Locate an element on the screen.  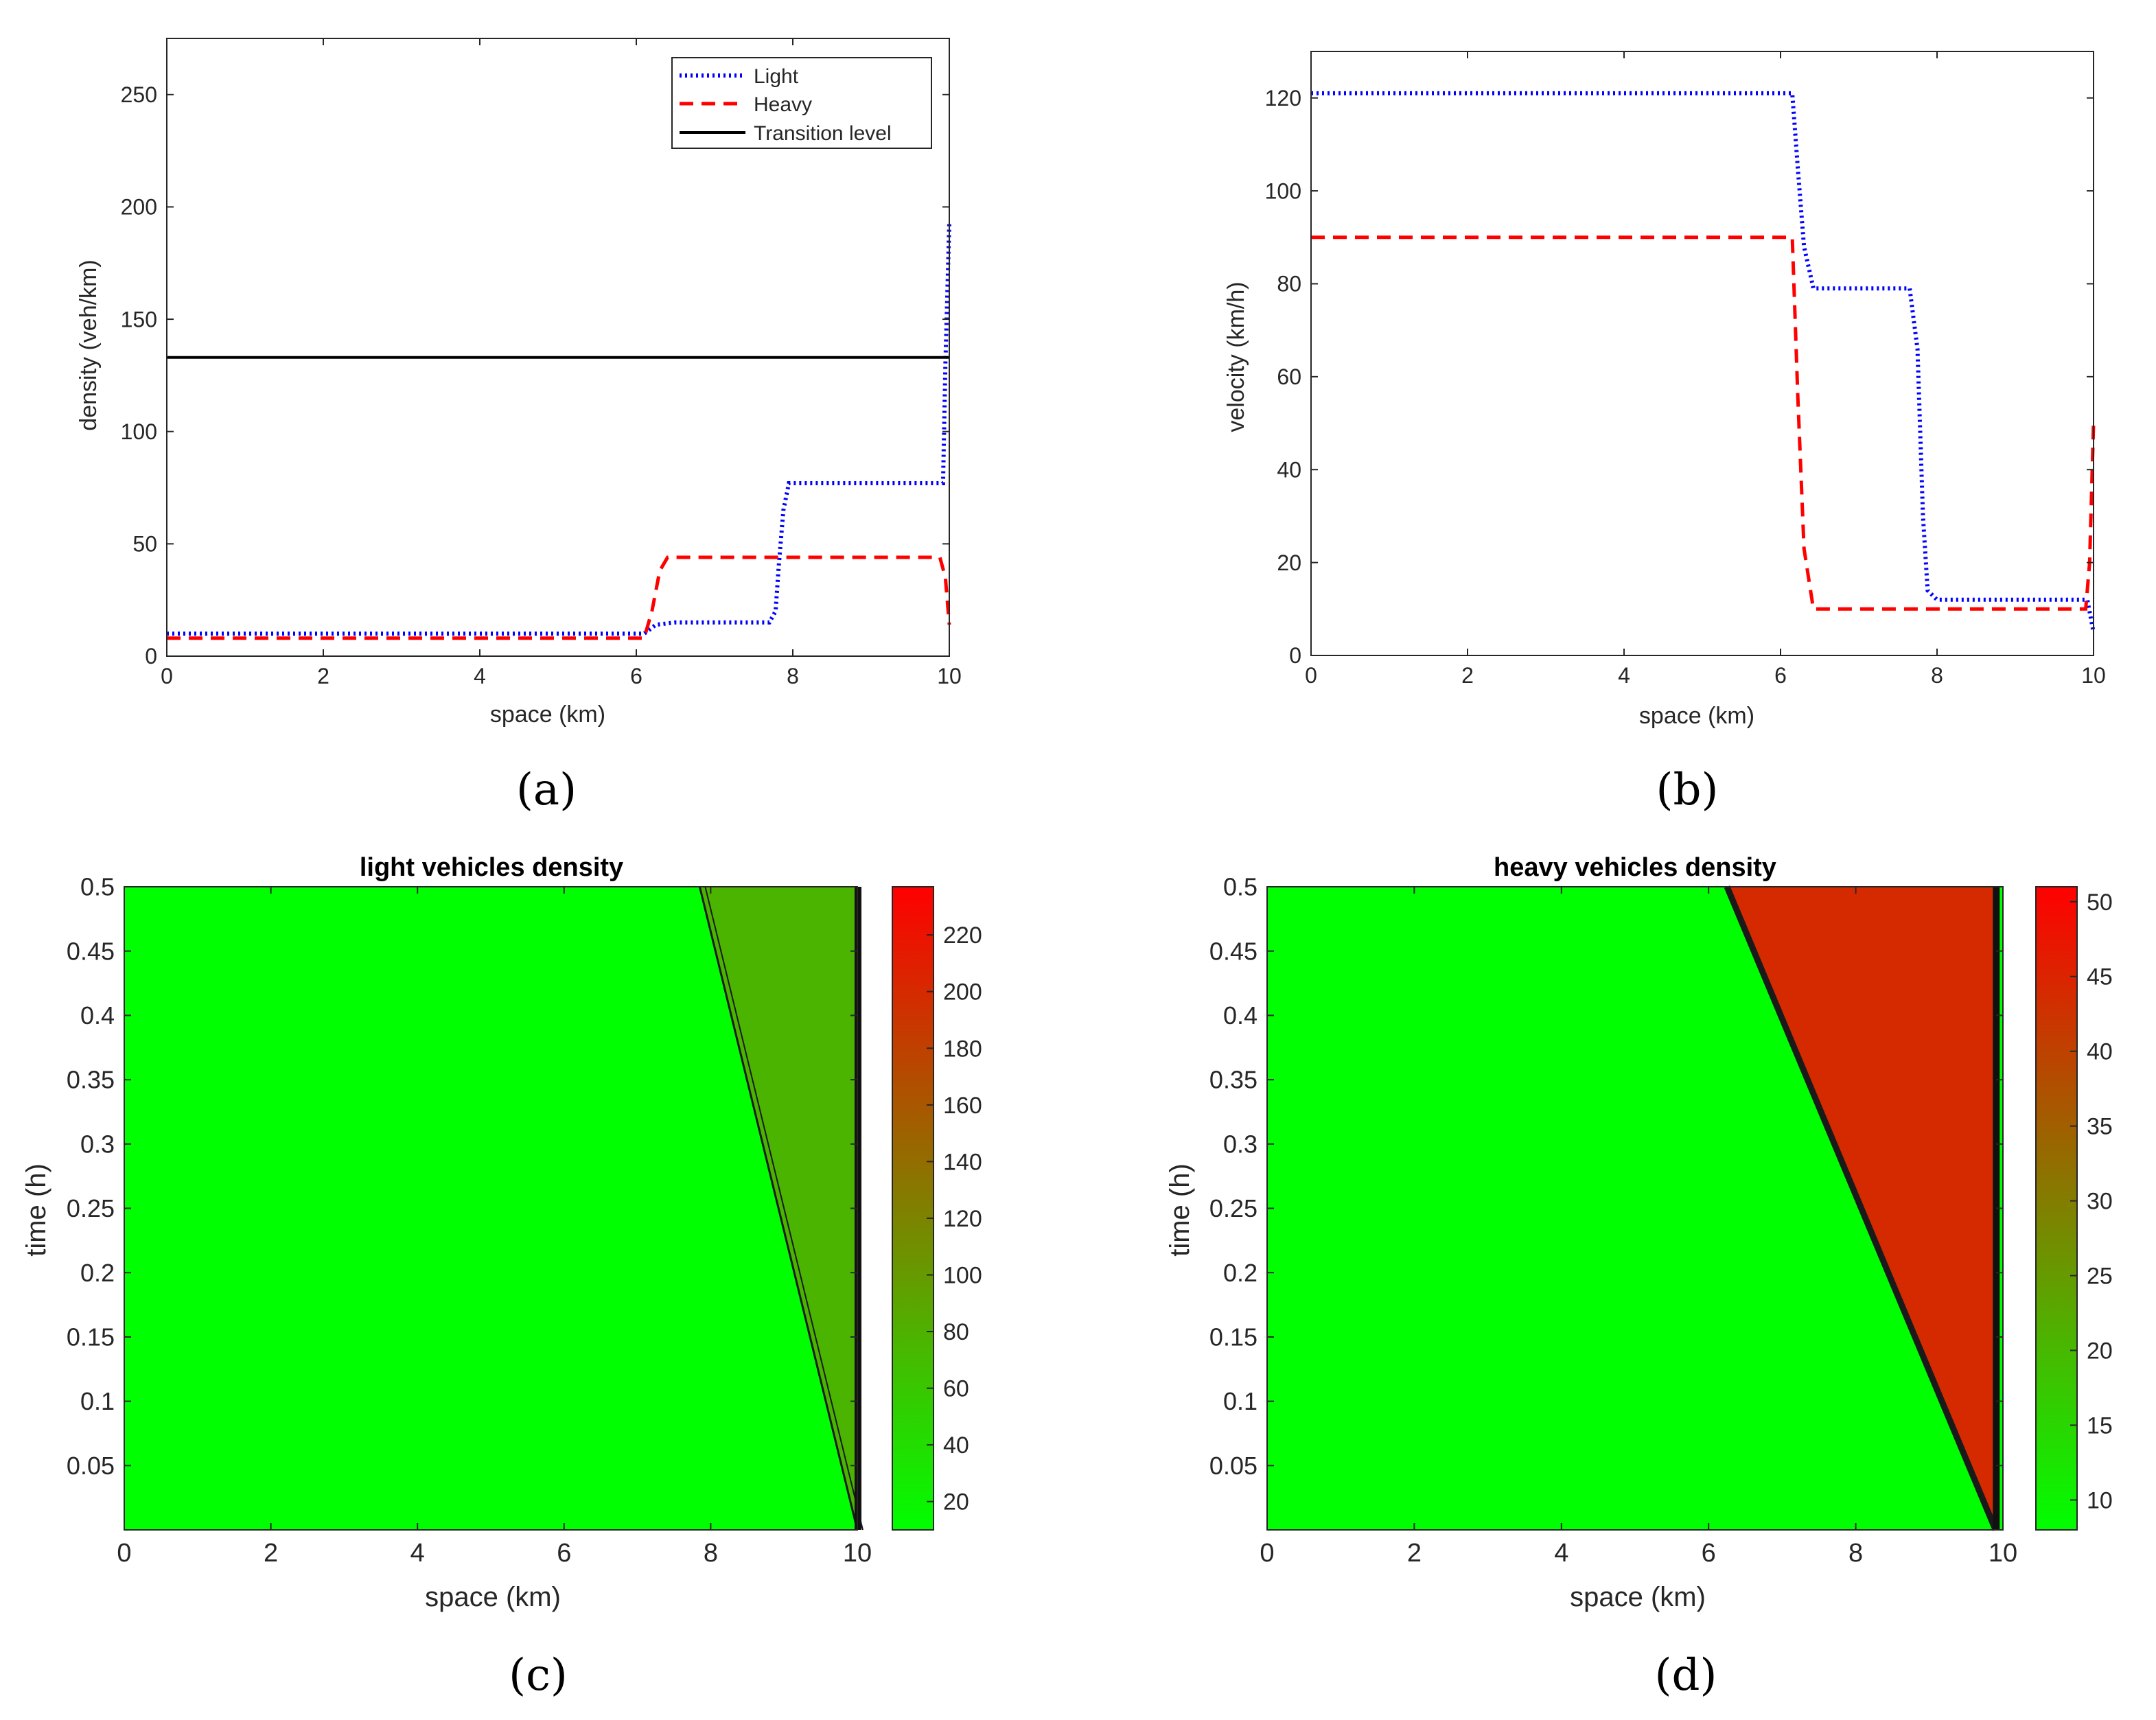
colorbar-tick-label: 45 is located at coordinates (2100, 977).